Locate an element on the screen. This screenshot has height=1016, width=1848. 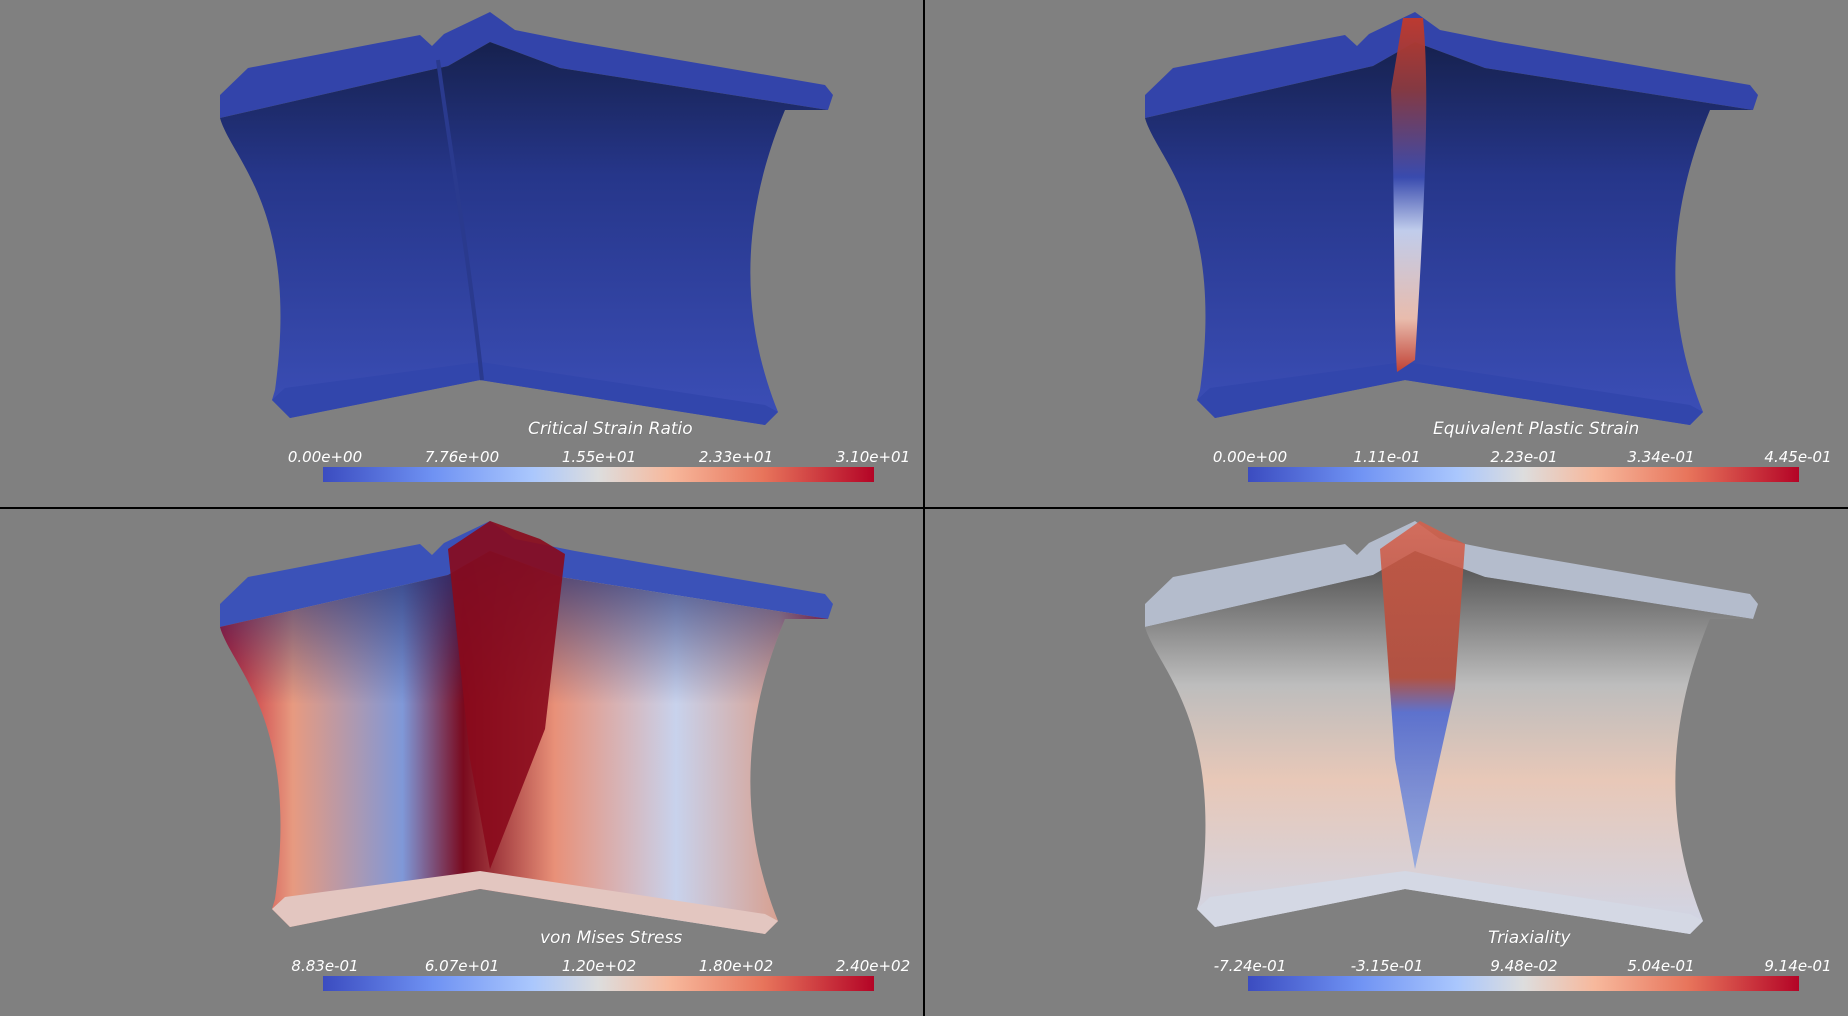
colorbar-tick: 2.33e+01 is located at coordinates (736, 457).